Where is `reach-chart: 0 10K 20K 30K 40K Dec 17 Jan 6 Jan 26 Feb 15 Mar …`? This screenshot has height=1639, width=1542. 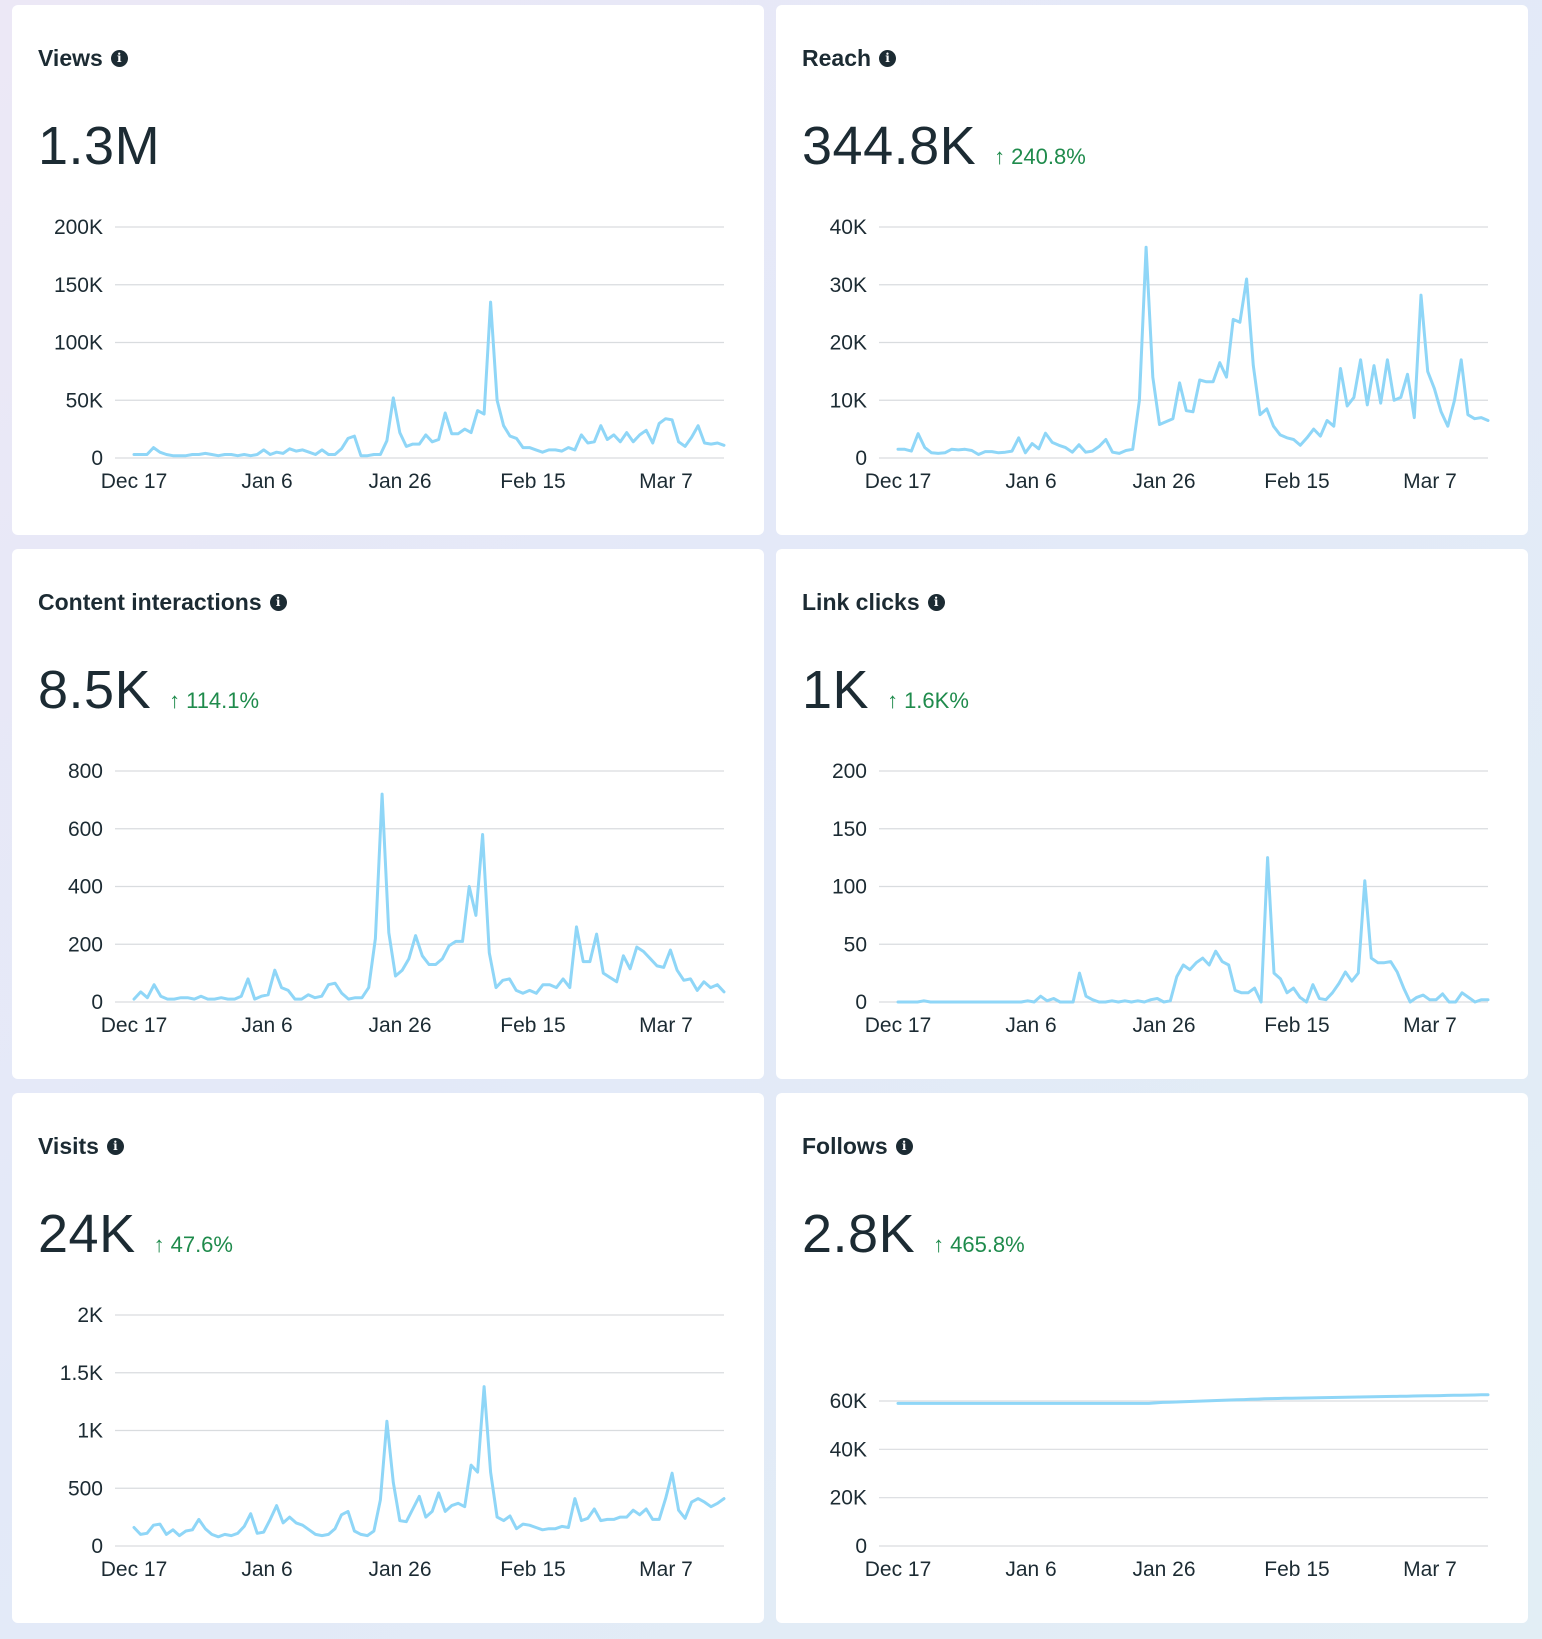
reach-chart: 0 10K 20K 30K 40K Dec 17 Jan 6 Jan 26 Feb 15 Mar … is located at coordinates (1160, 354).